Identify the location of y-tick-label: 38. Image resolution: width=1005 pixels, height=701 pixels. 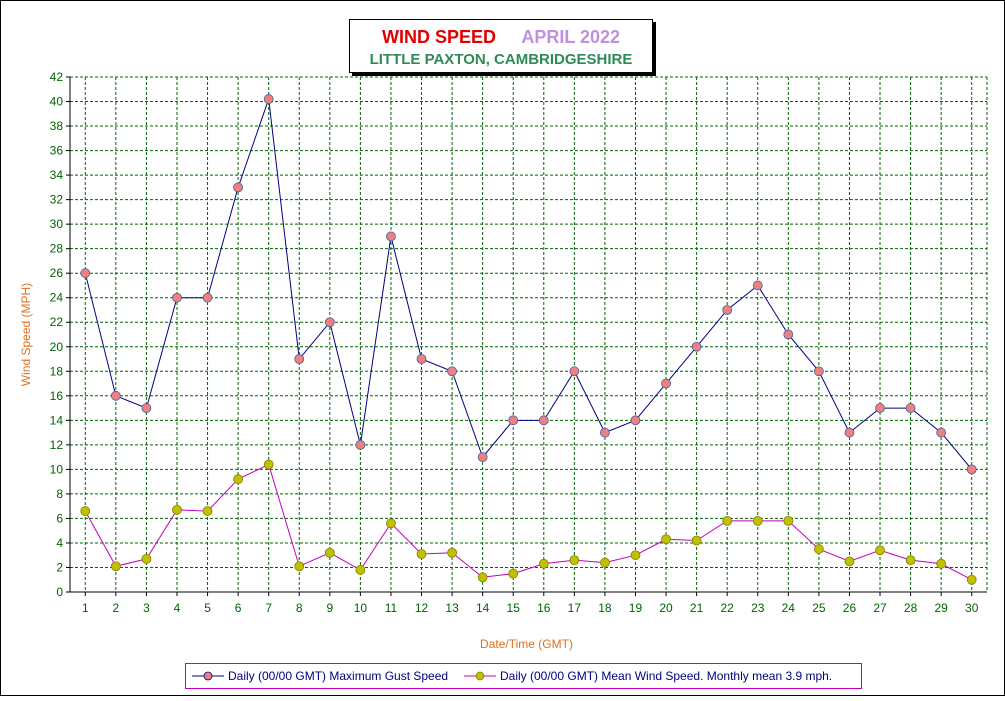
(57, 126).